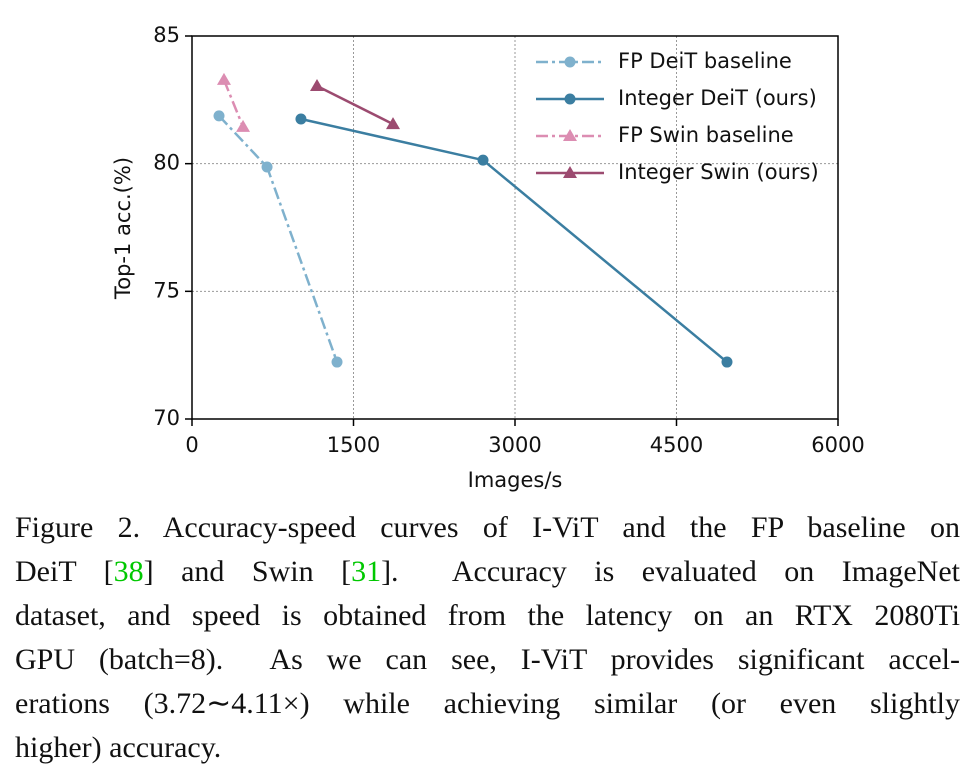 The image size is (969, 771). What do you see at coordinates (366, 571) in the screenshot?
I see `citation: 31` at bounding box center [366, 571].